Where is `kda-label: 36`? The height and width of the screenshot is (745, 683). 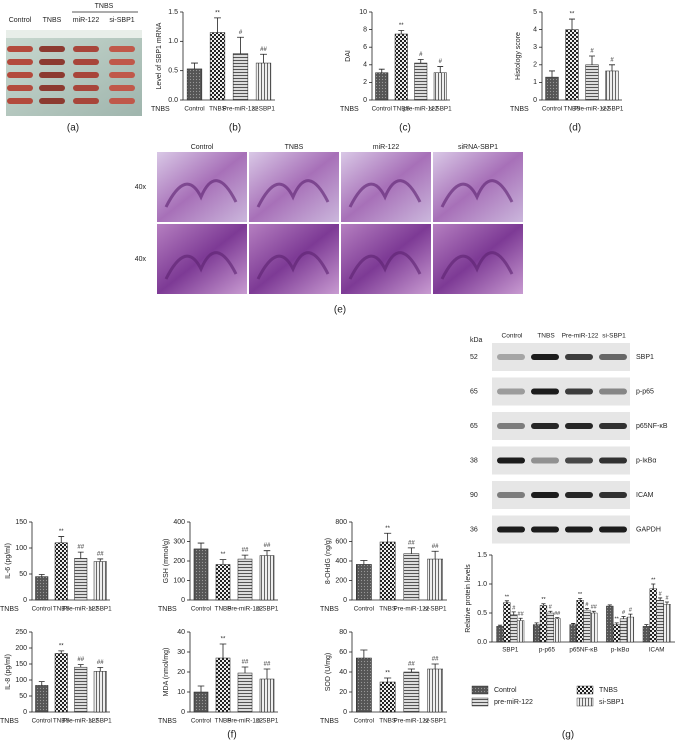 kda-label: 36 is located at coordinates (474, 529).